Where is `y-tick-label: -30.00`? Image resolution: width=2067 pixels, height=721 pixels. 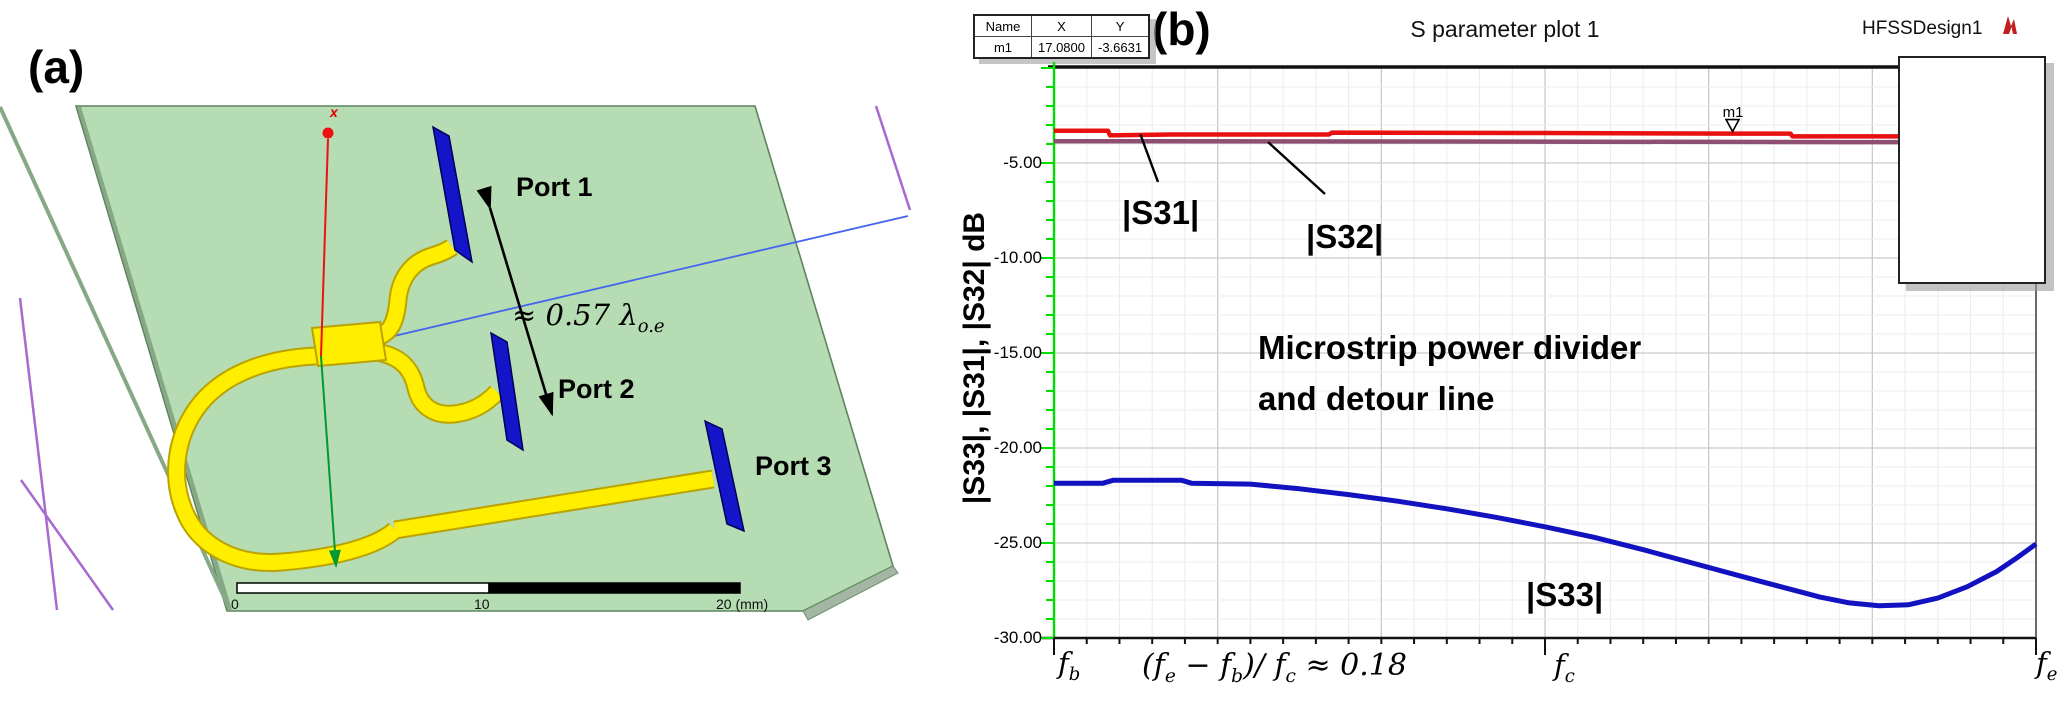 y-tick-label: -30.00 is located at coordinates (1017, 637).